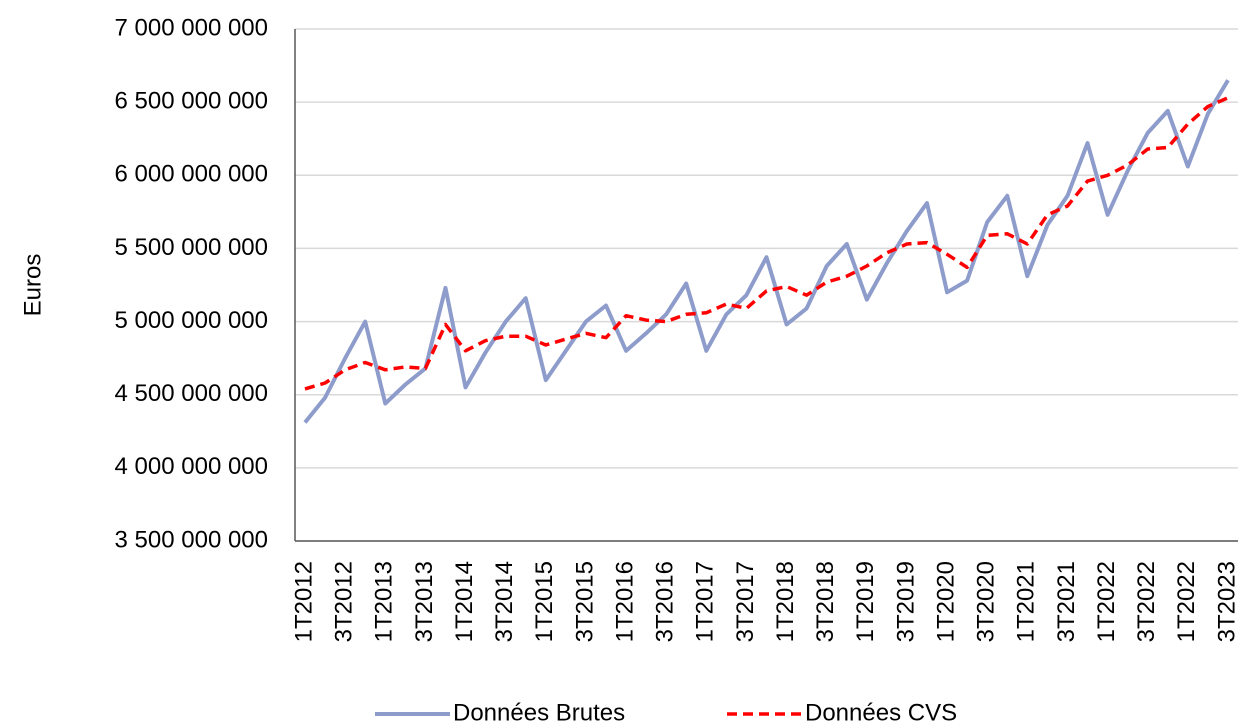  Describe the element at coordinates (665, 601) in the screenshot. I see `x-tick-label: 3T2016` at that location.